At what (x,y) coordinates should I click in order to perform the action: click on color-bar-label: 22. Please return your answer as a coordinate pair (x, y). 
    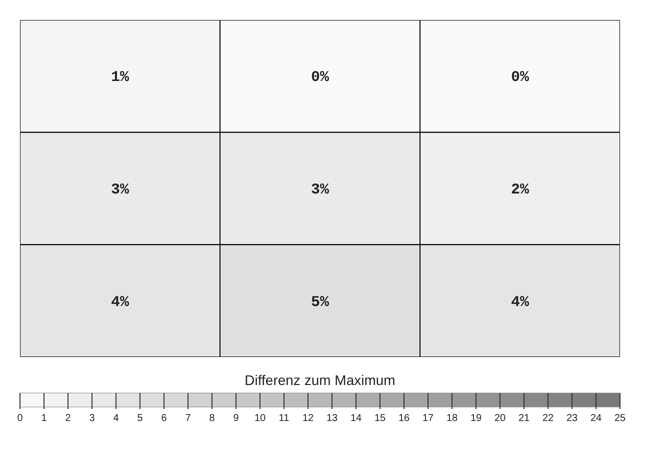
    Looking at the image, I should click on (548, 418).